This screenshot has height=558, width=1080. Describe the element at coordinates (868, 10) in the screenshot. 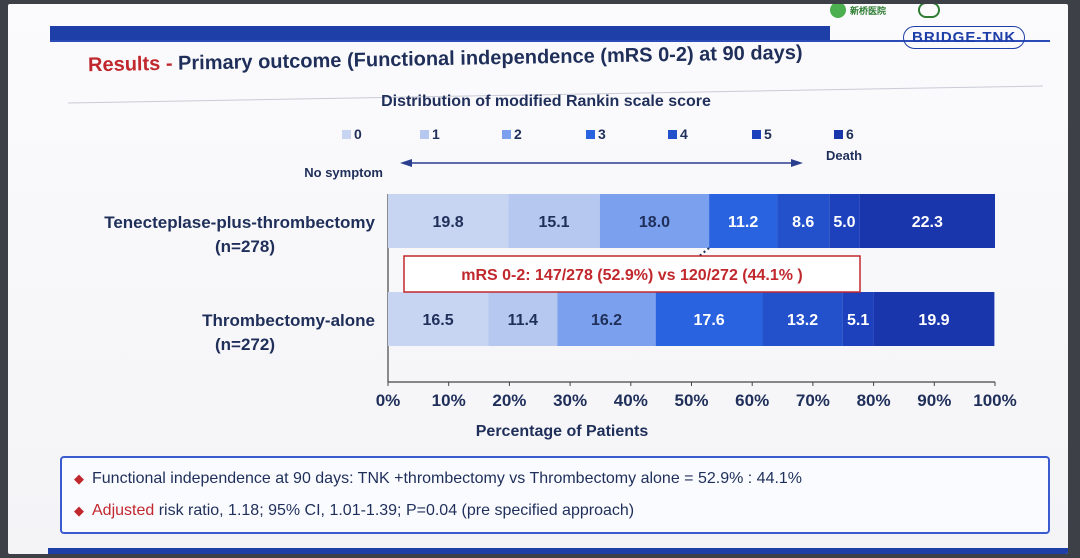

I see `hospital-logo-text: 新桥医院` at that location.